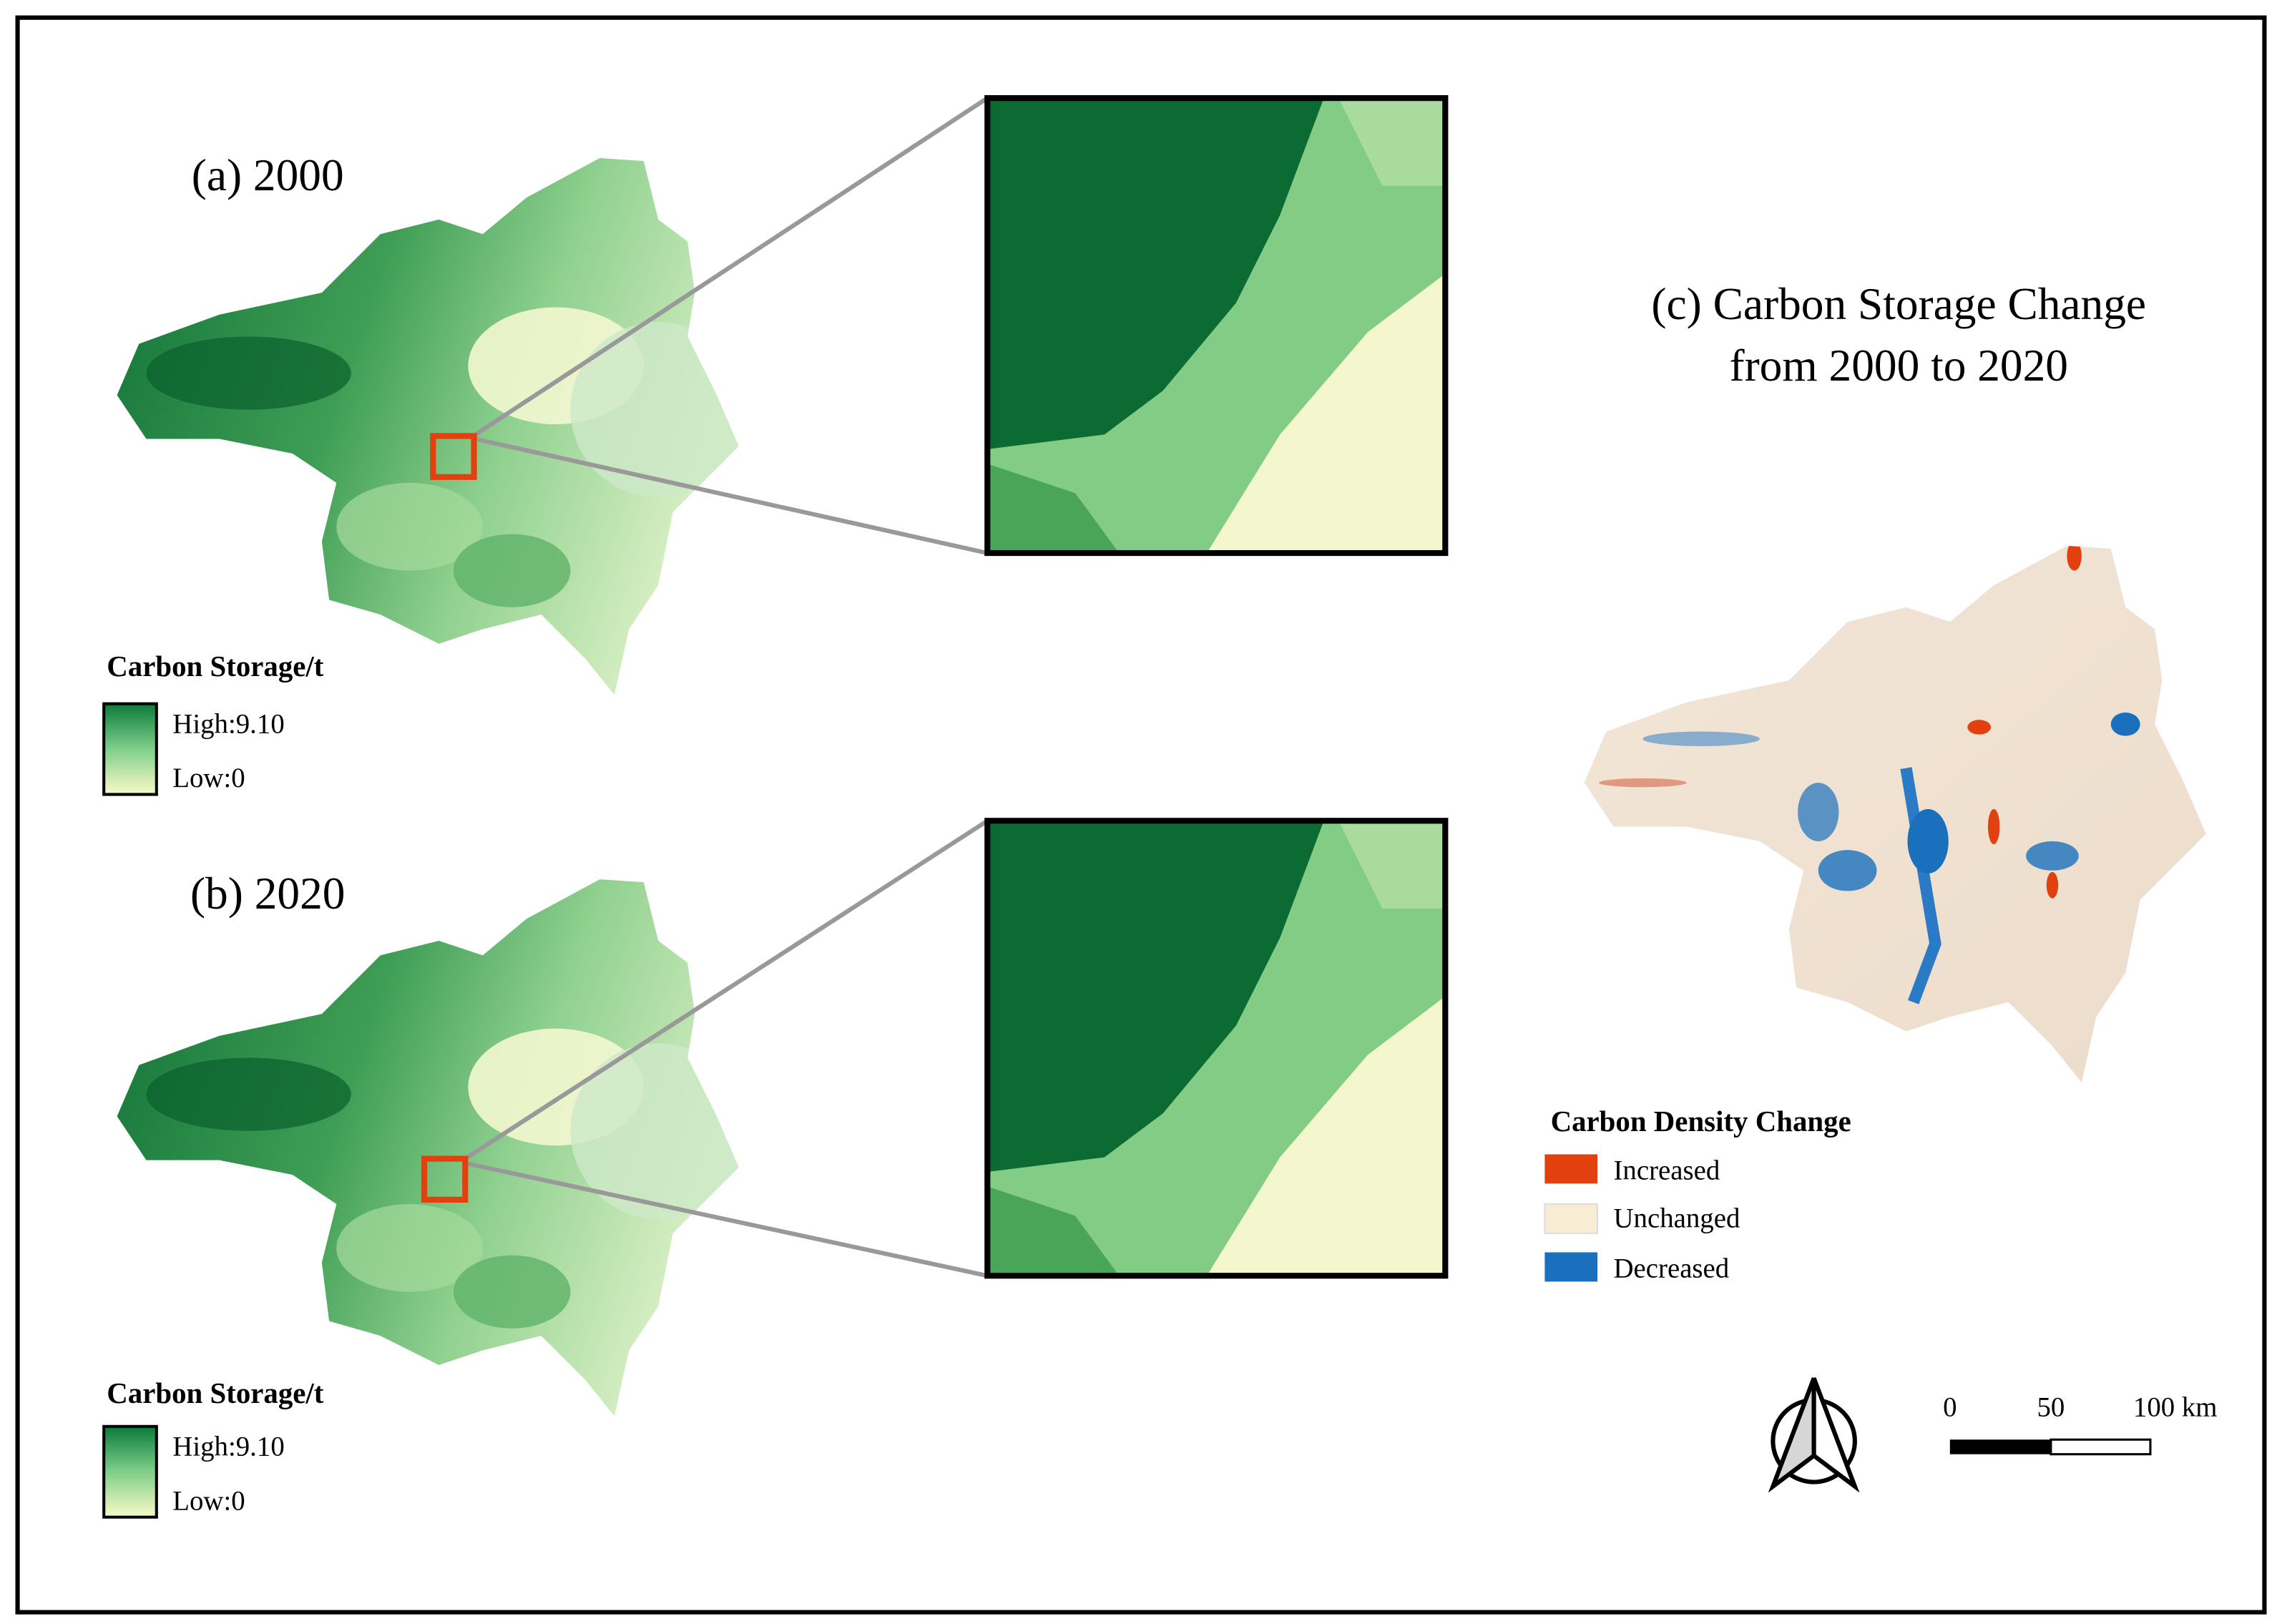  I want to click on panel-title: (c) Carbon Storage Change, so click(1898, 304).